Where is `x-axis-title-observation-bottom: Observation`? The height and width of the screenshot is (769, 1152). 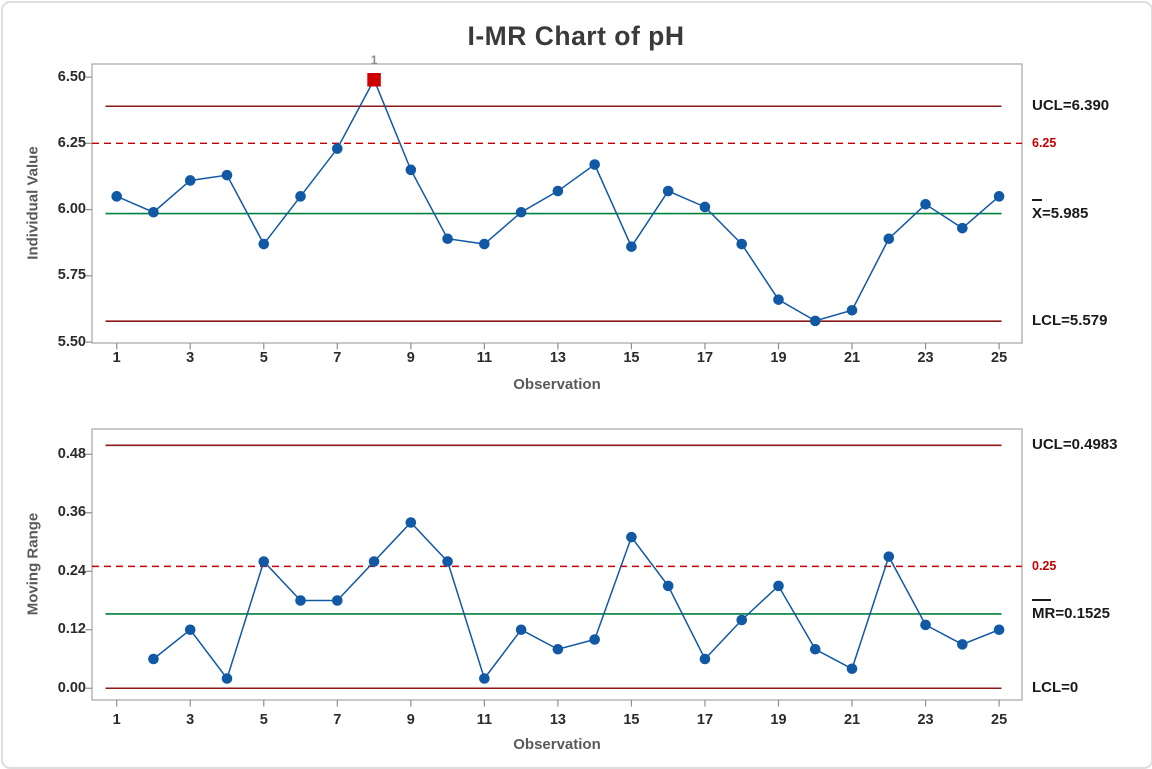 x-axis-title-observation-bottom: Observation is located at coordinates (557, 744).